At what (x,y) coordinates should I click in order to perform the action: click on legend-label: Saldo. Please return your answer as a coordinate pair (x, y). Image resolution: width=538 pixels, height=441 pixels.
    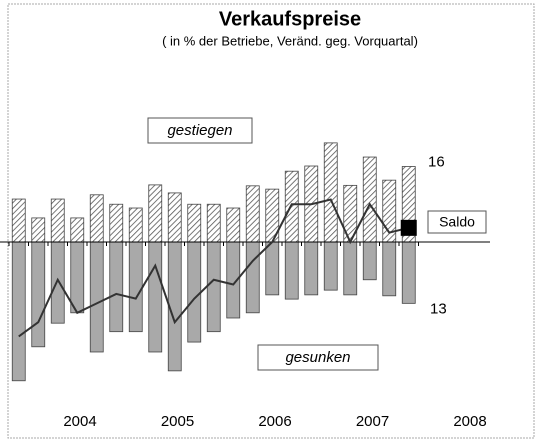
    Looking at the image, I should click on (457, 222).